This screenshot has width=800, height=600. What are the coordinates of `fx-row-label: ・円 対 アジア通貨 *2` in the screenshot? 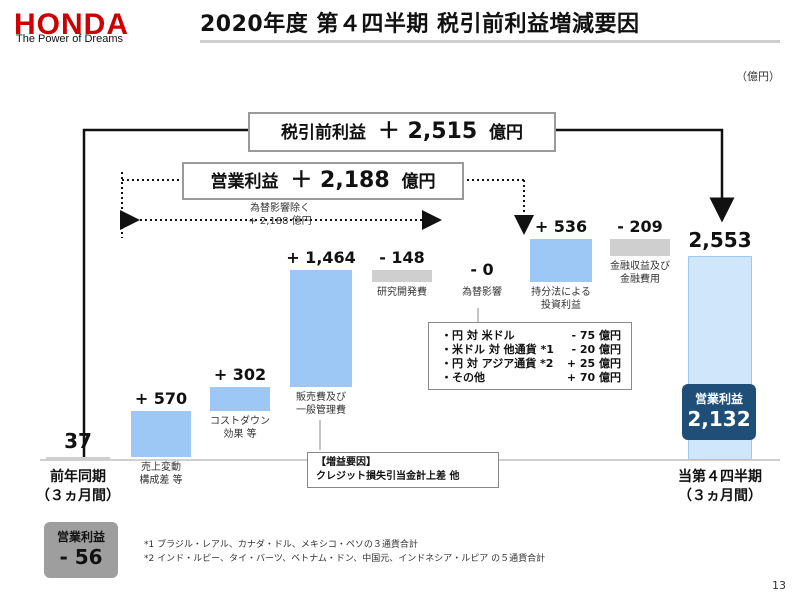 It's located at (497, 363).